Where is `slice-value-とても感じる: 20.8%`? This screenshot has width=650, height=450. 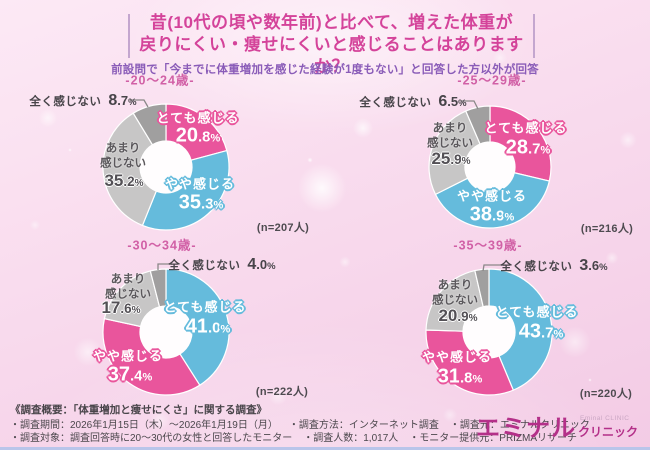 slice-value-とても感じる: 20.8% is located at coordinates (198, 135).